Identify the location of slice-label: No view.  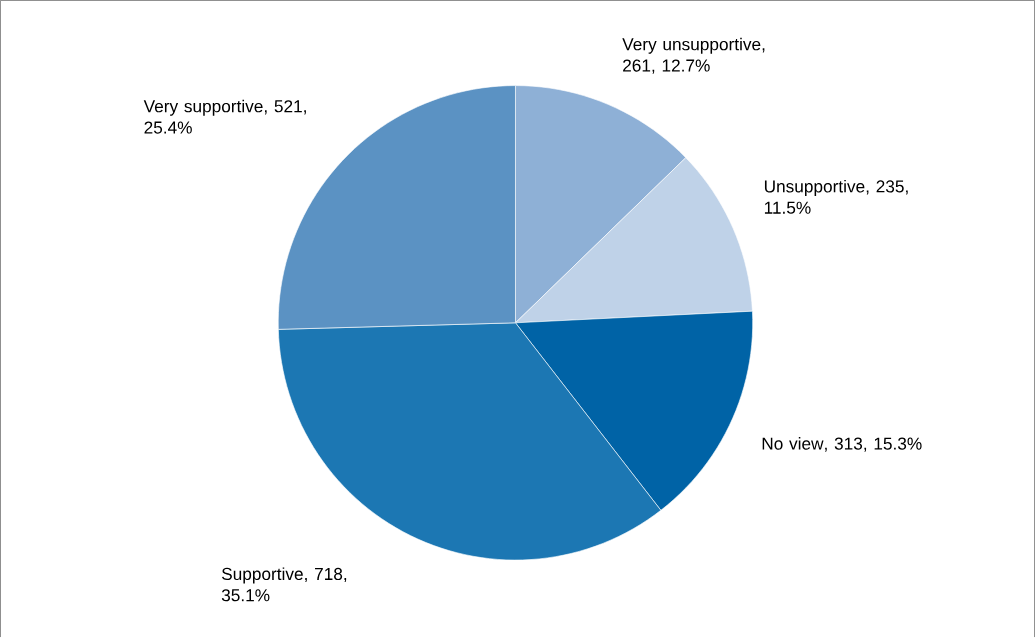
(793, 443).